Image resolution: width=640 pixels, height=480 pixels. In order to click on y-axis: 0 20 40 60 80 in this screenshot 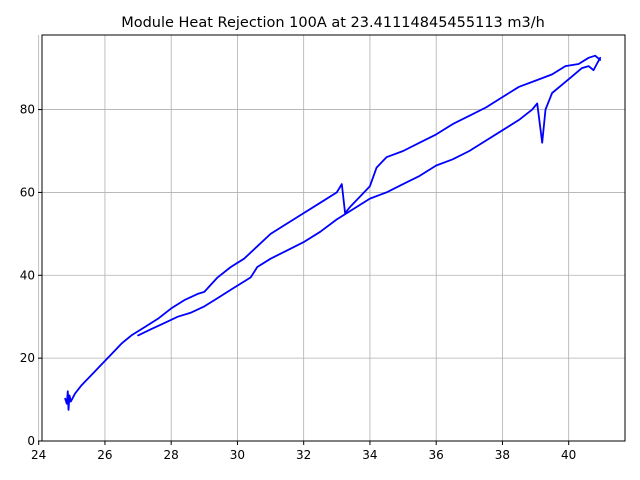, I will do `click(31, 275)`.